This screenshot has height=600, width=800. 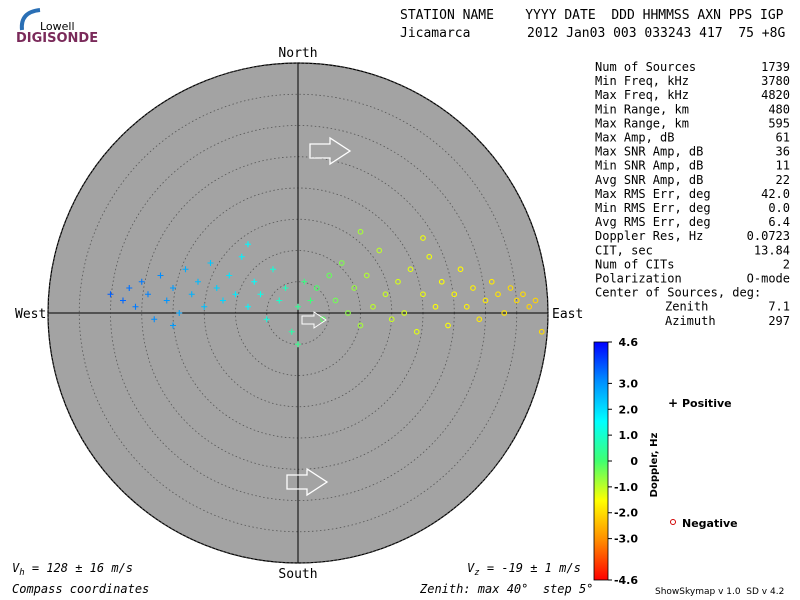 I want to click on stat-label: Zenith, so click(x=686, y=307).